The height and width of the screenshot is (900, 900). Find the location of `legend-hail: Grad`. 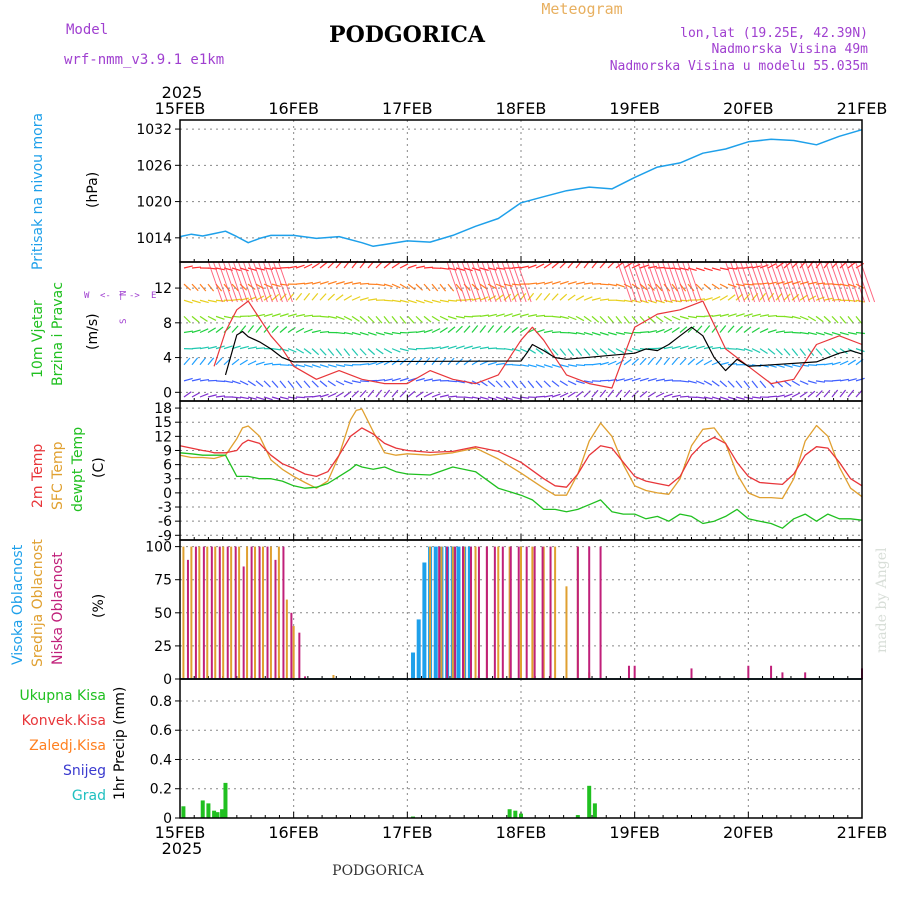

legend-hail: Grad is located at coordinates (89, 796).